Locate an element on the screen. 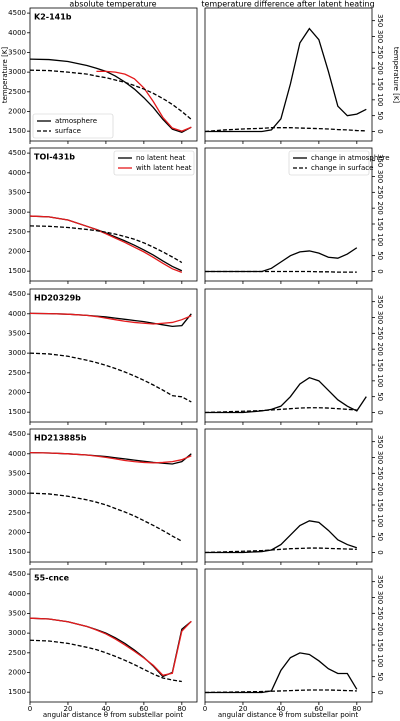  x-tick-label: 20 is located at coordinates (67, 709).